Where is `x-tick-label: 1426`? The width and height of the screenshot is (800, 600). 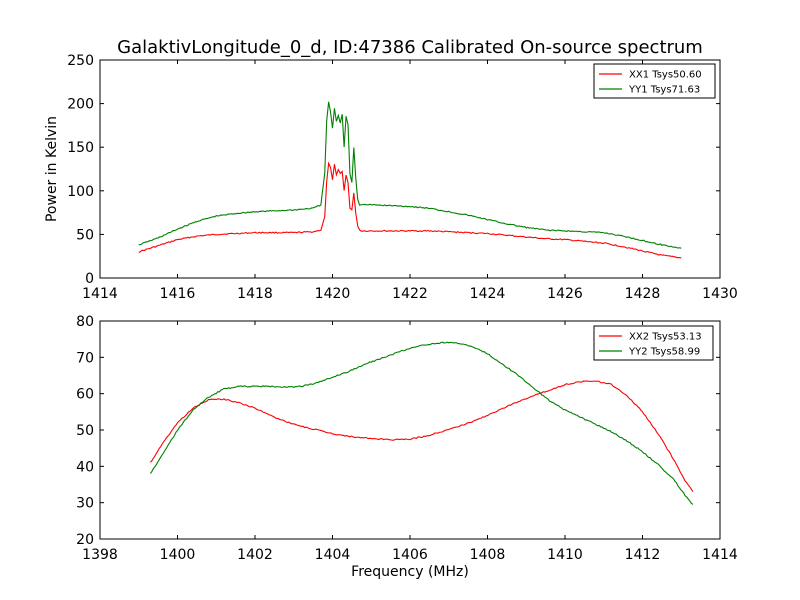 x-tick-label: 1426 is located at coordinates (565, 294).